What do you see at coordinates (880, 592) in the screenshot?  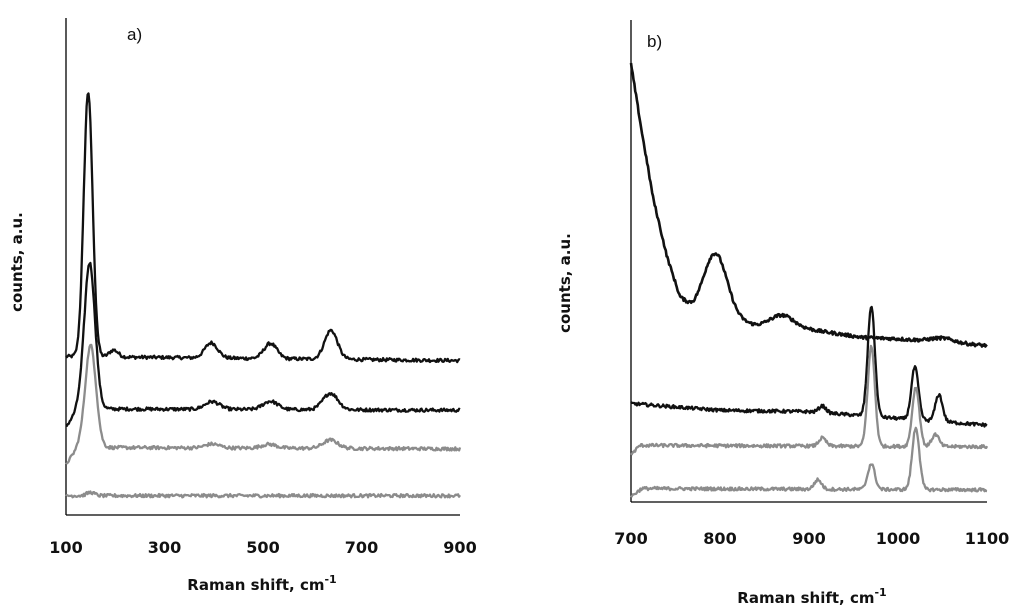 I see `panel-b-x-axis-label-sup: -1` at bounding box center [880, 592].